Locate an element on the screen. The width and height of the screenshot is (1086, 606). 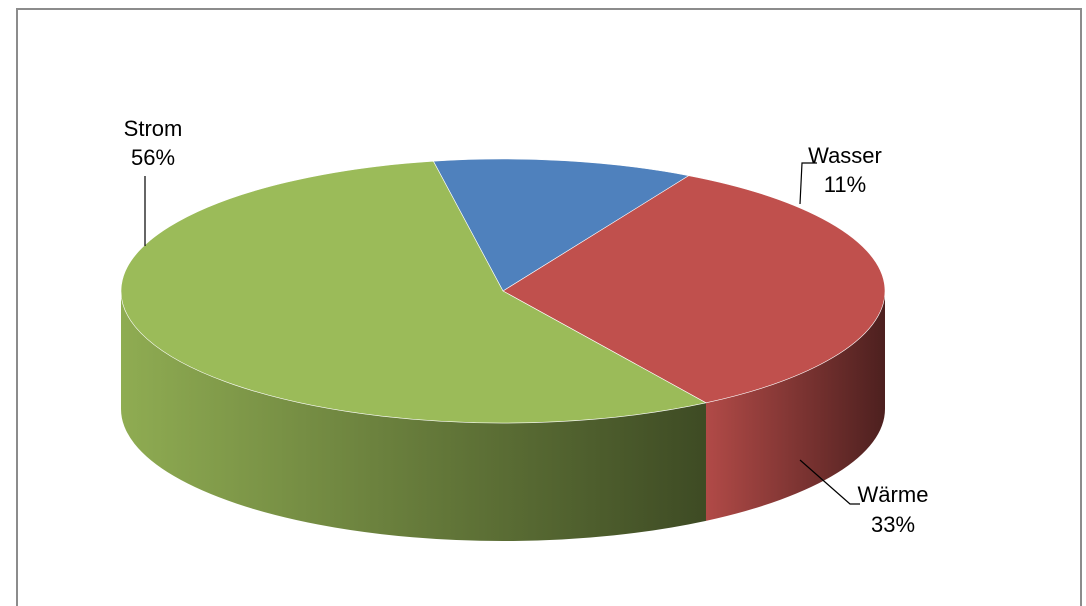
leader-line-waerme is located at coordinates (829, 482).